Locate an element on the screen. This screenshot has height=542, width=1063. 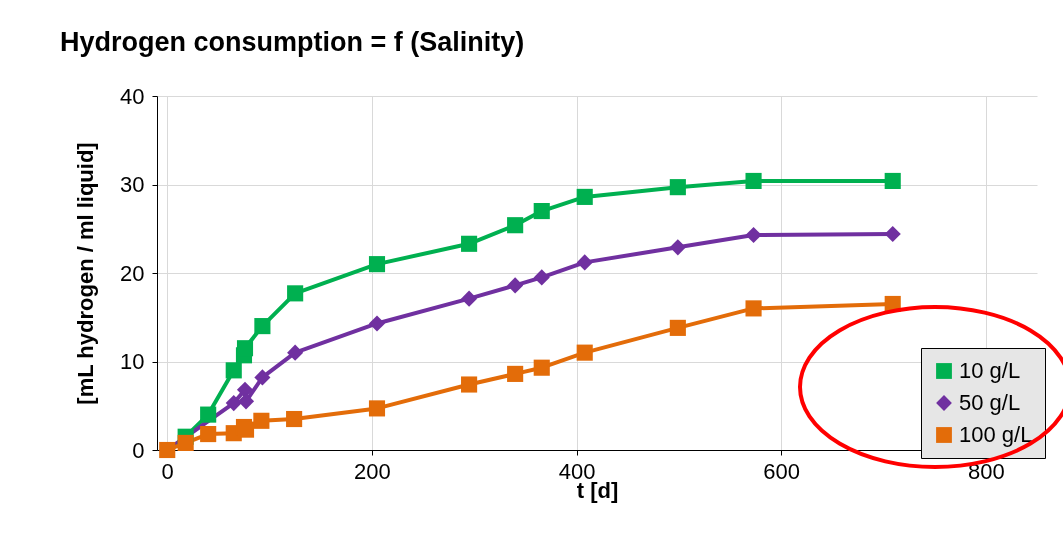
y-tick-label: 40 is located at coordinates (132, 96).